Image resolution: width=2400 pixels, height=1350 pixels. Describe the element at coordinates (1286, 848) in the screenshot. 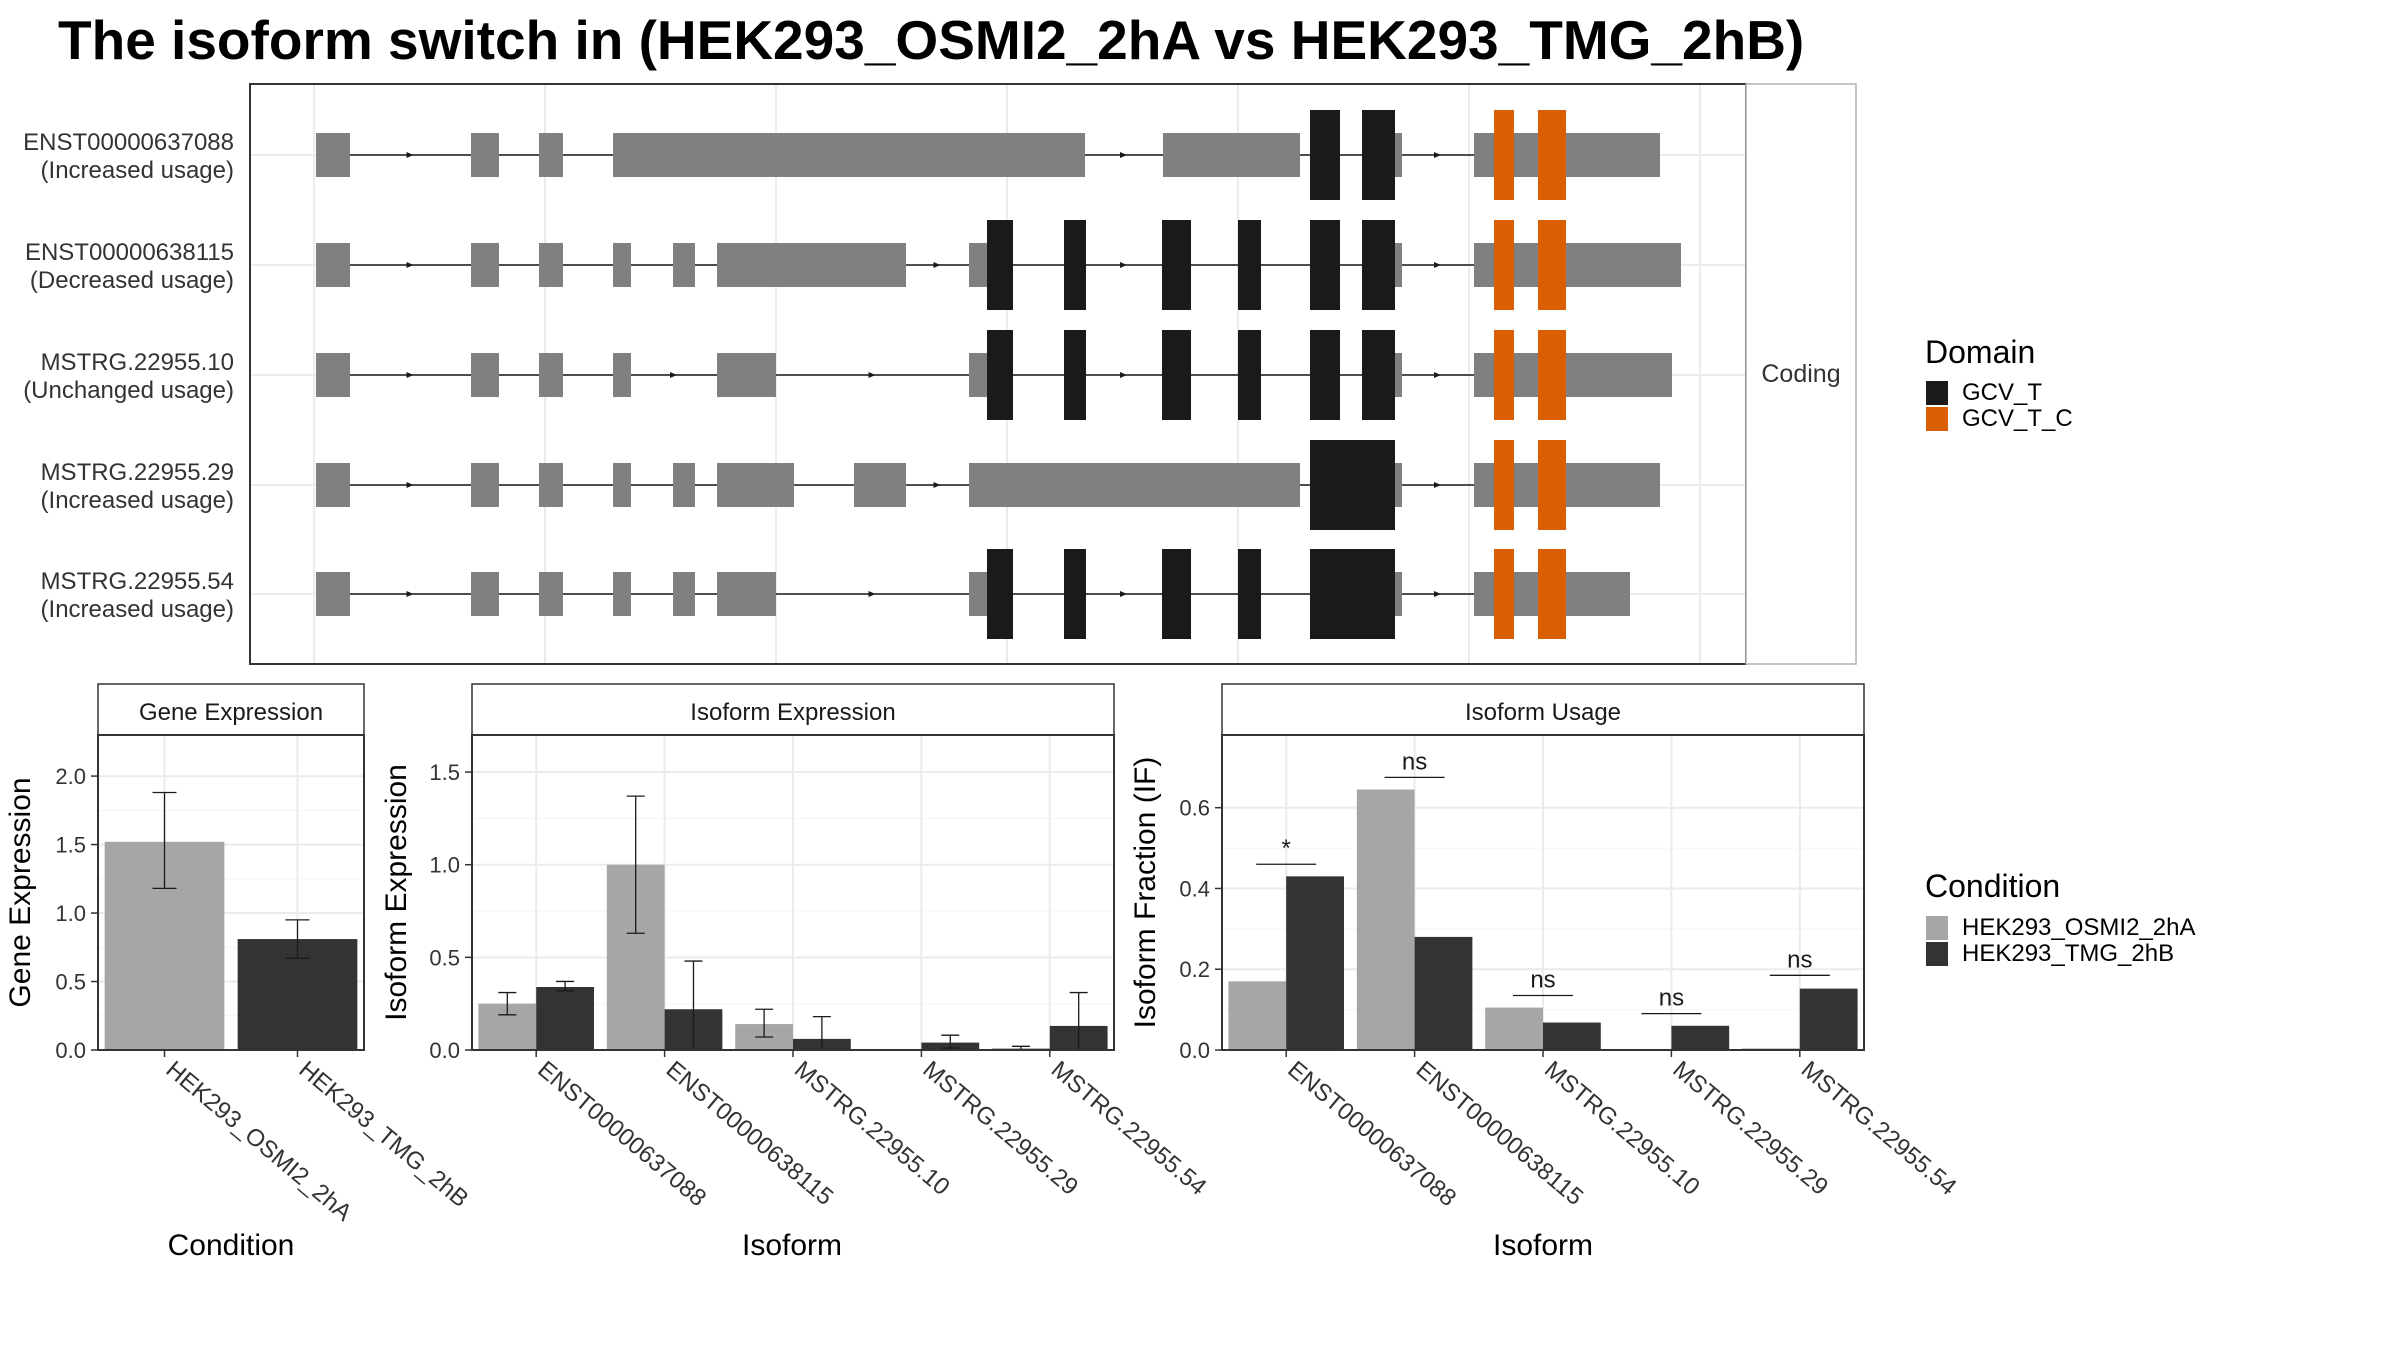

I see `significance-label: *` at that location.